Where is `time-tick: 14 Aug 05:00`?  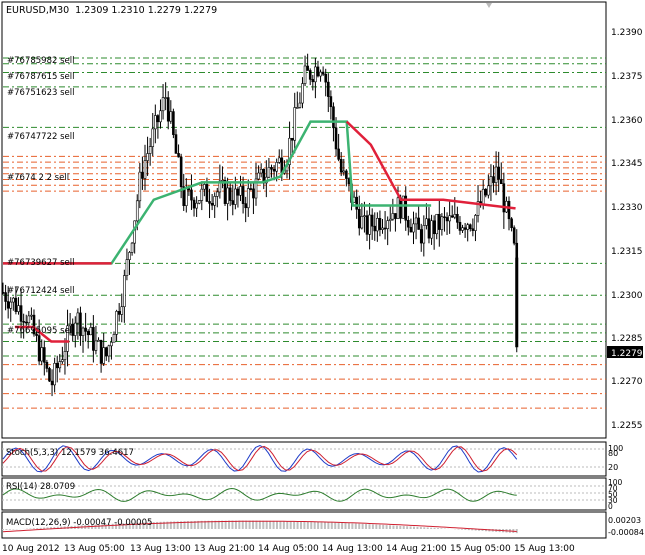 time-tick: 14 Aug 05:00 is located at coordinates (288, 549).